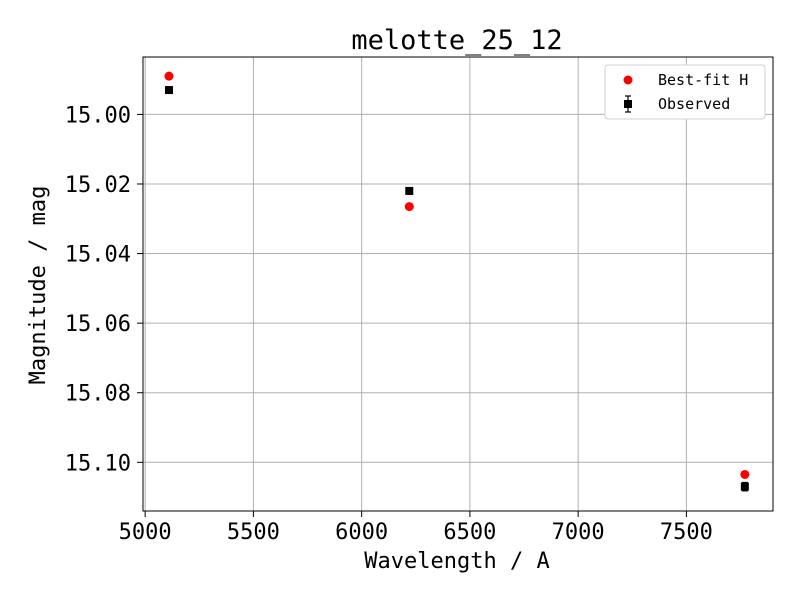 This screenshot has height=600, width=800. I want to click on legend-label-observed: Observed, so click(694, 104).